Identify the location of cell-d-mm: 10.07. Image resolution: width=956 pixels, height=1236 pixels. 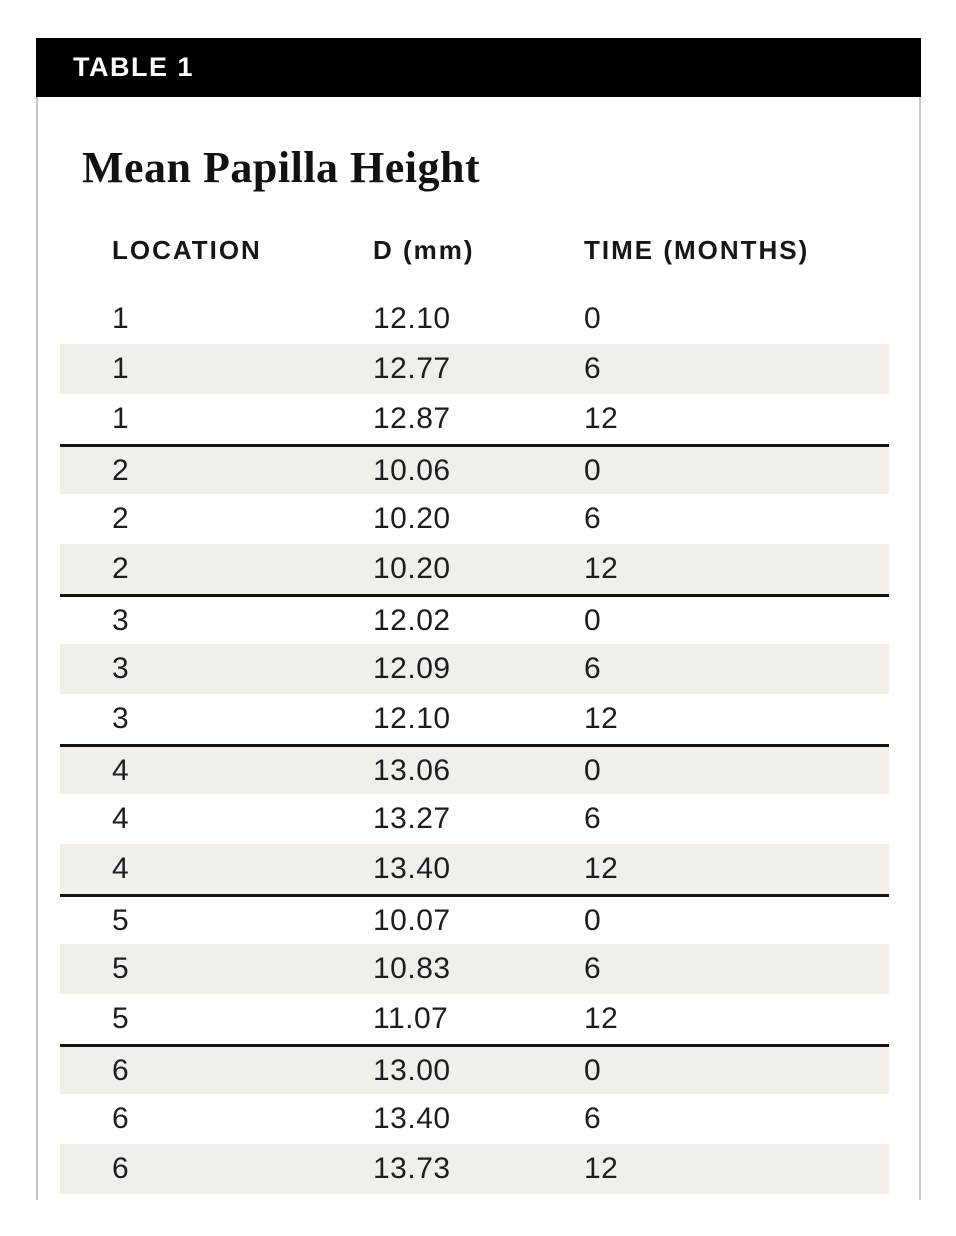
(412, 920).